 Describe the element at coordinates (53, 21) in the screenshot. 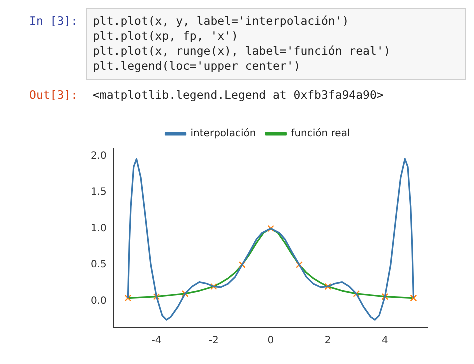

I see `text: In [3]:` at that location.